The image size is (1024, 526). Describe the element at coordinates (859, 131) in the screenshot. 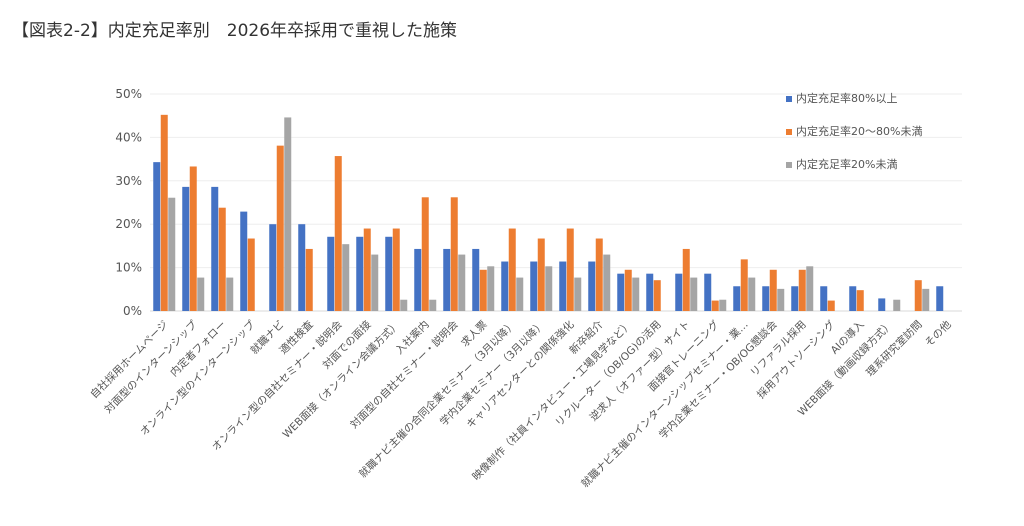

I see `legend-label: 内定充足率20～80%未満` at that location.